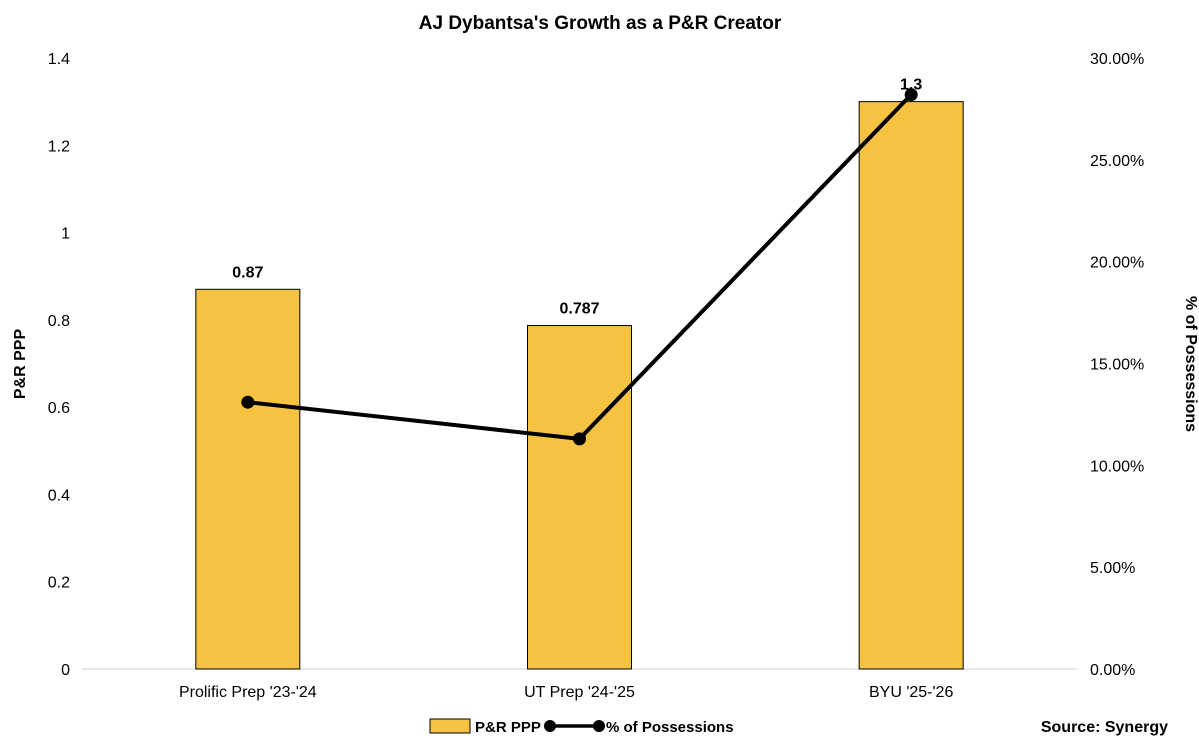 The image size is (1199, 751). I want to click on x-tick-label: BYU '25-'26, so click(911, 692).